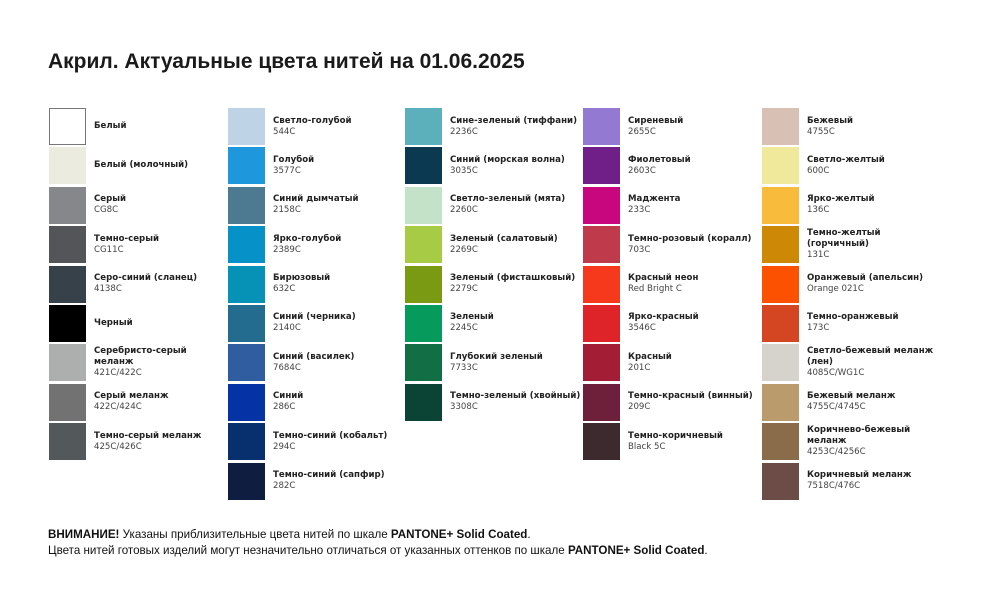  What do you see at coordinates (517, 165) in the screenshot?
I see `color-label: Синий (морская волна) 3035C` at bounding box center [517, 165].